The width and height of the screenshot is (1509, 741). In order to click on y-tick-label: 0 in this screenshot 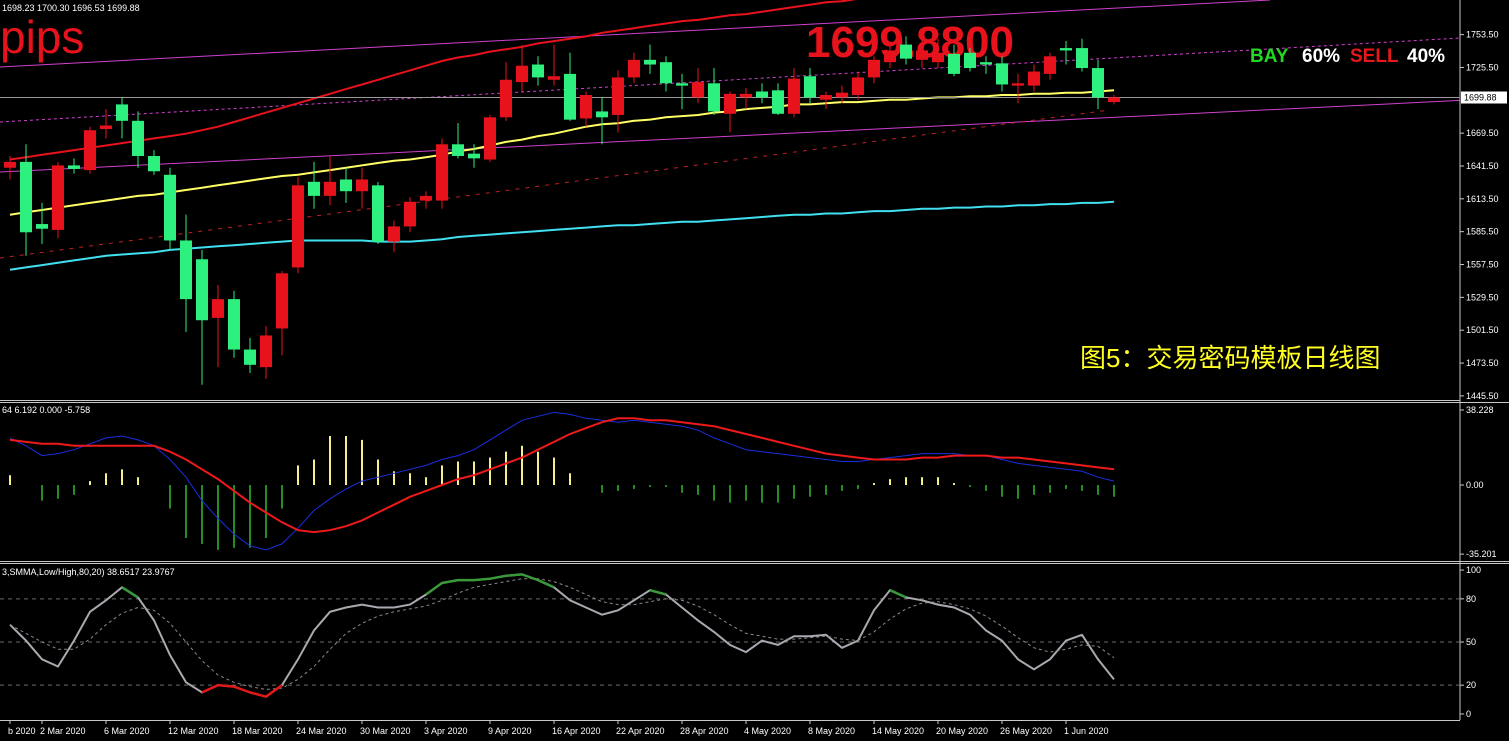, I will do `click(1468, 714)`.